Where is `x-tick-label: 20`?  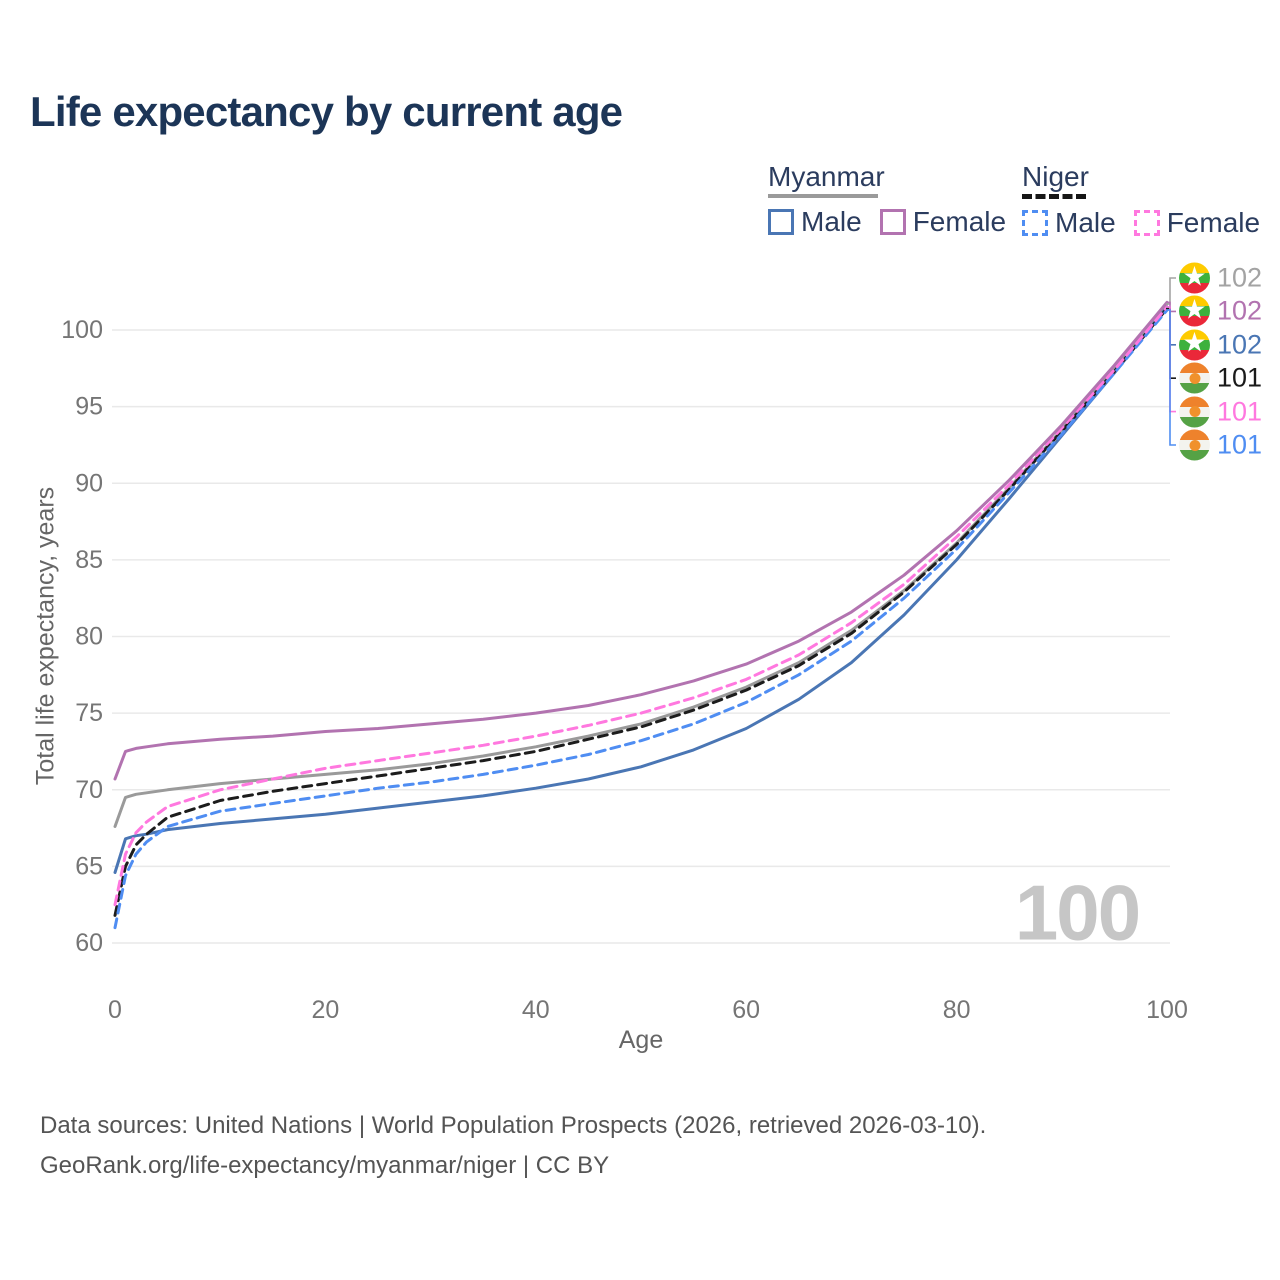 x-tick-label: 20 is located at coordinates (325, 1010).